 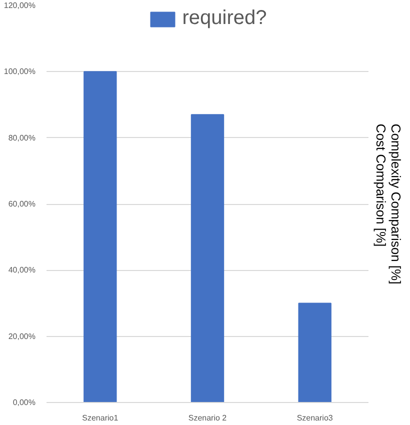 I want to click on y-tick-label: 80,00%, so click(x=22, y=137).